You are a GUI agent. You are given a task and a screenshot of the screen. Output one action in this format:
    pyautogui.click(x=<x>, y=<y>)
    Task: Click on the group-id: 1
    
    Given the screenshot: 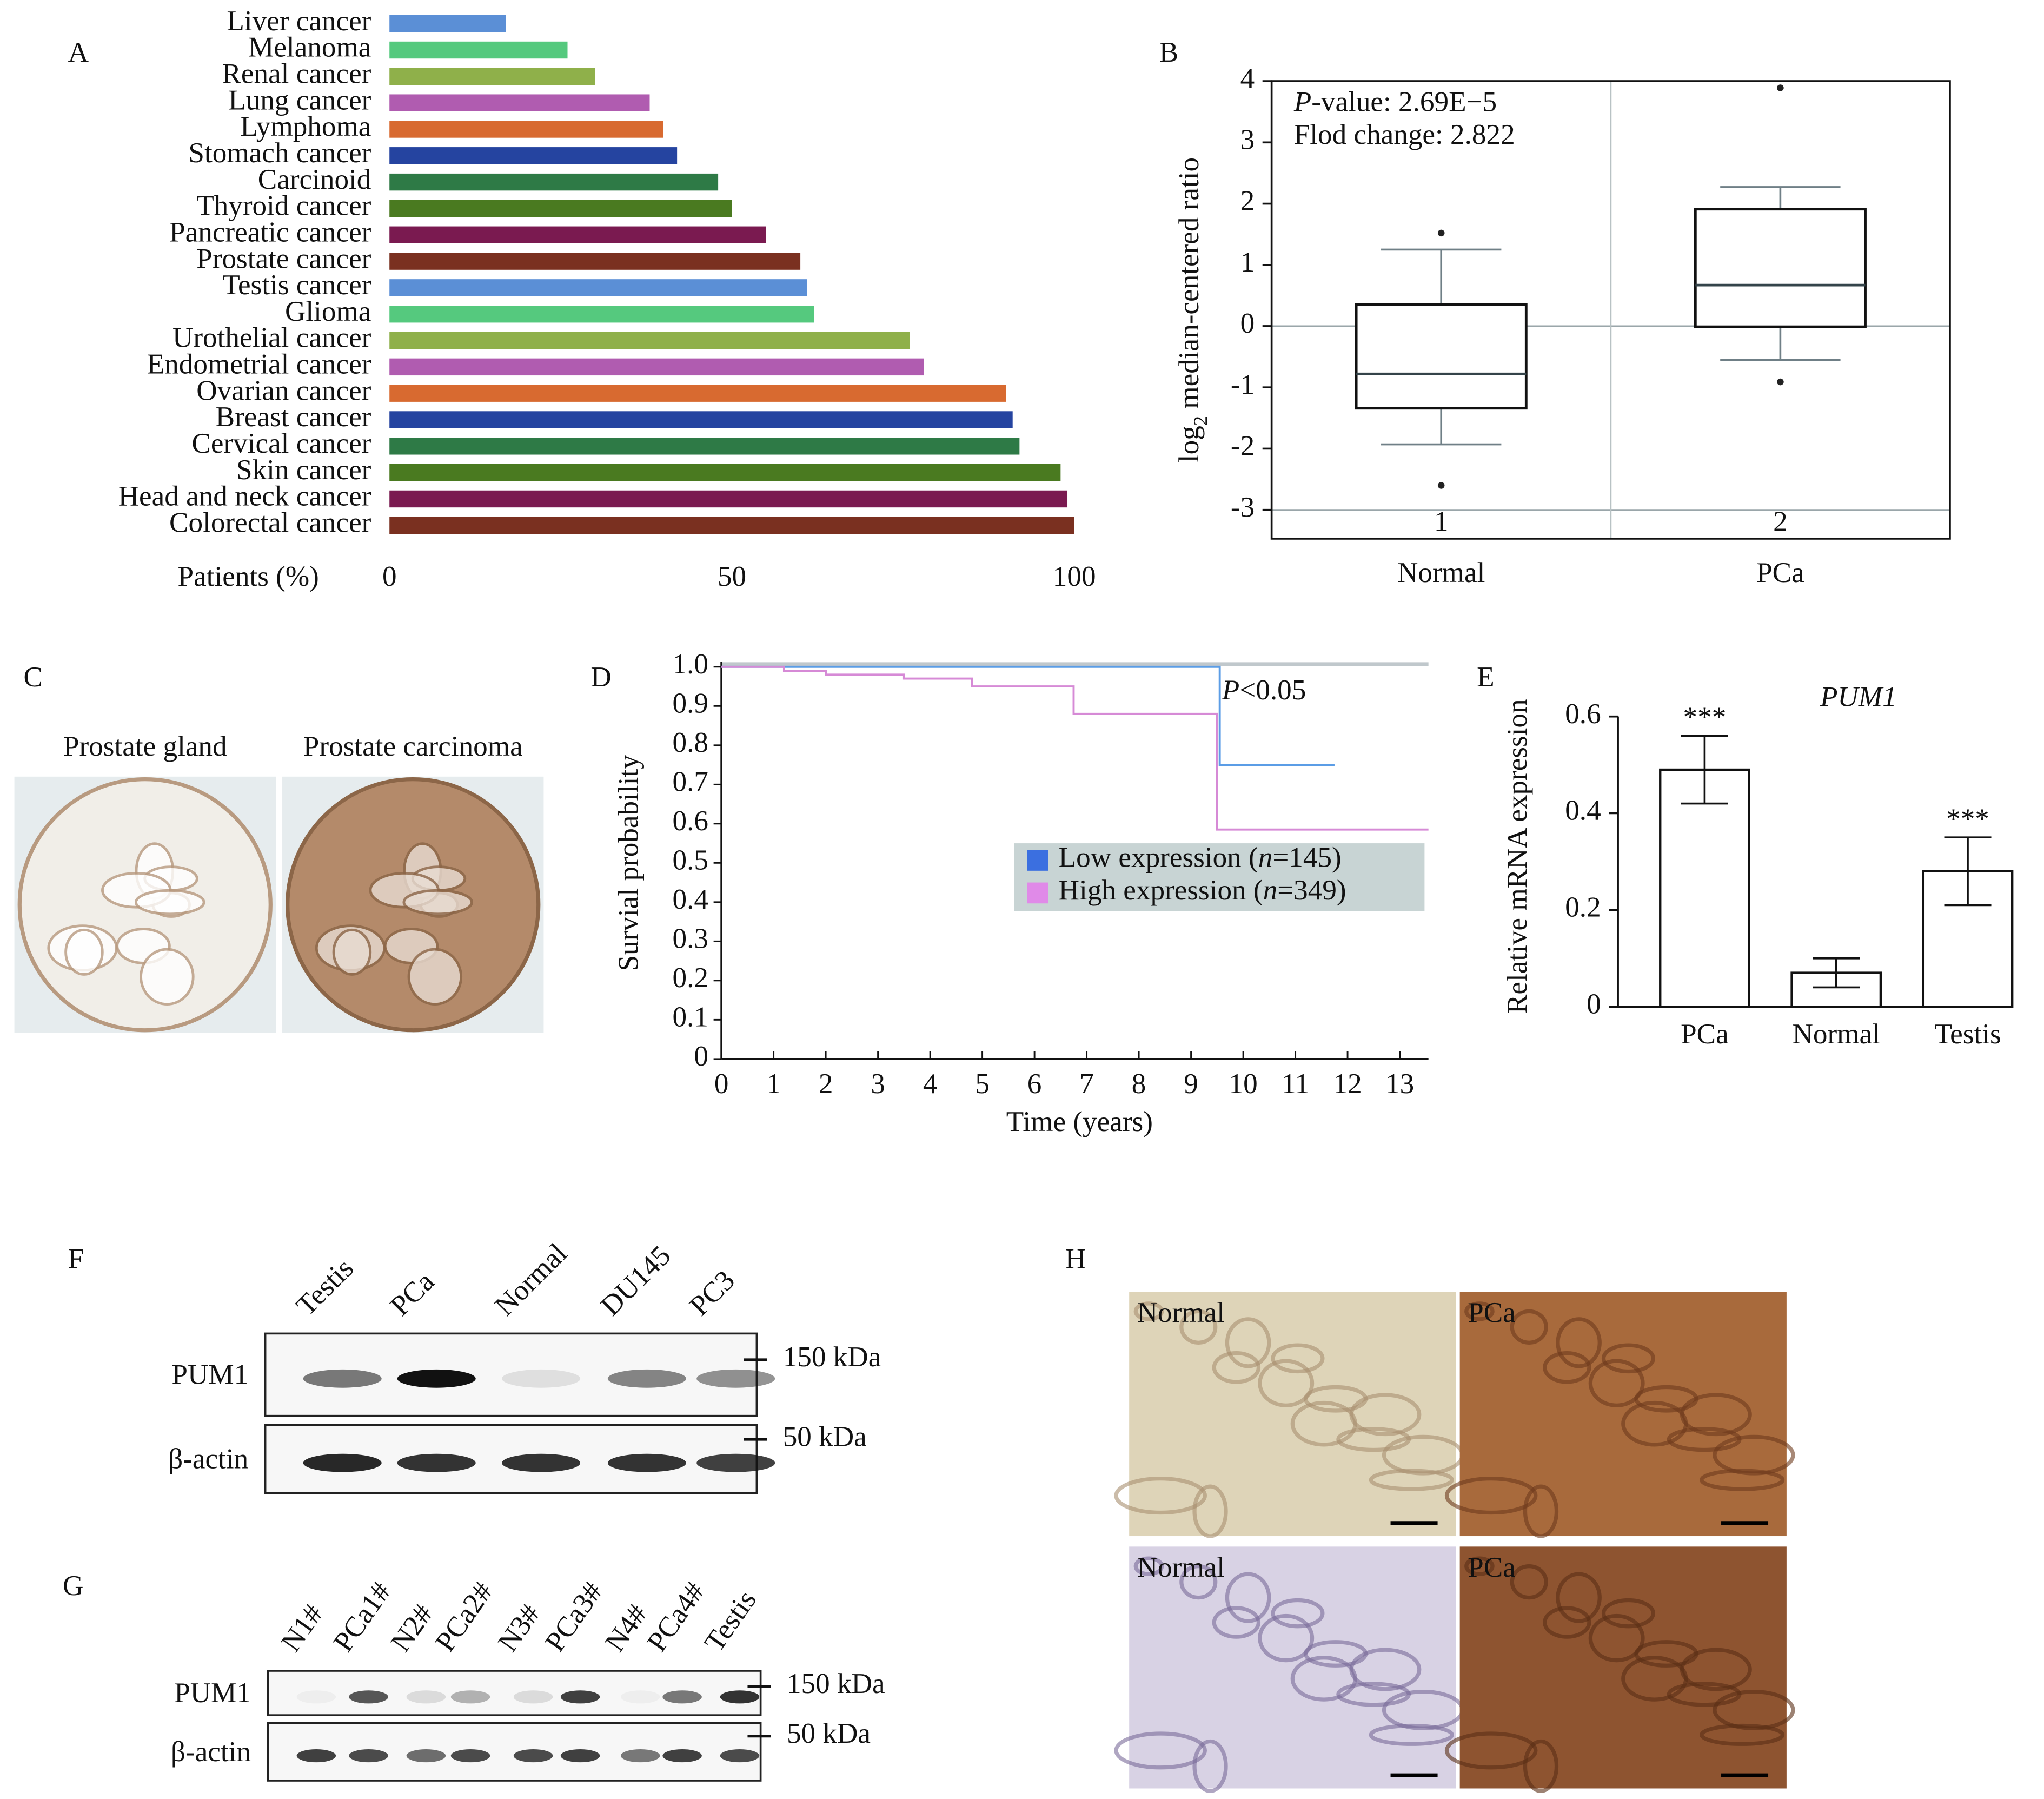 What is the action you would take?
    pyautogui.click(x=1441, y=522)
    